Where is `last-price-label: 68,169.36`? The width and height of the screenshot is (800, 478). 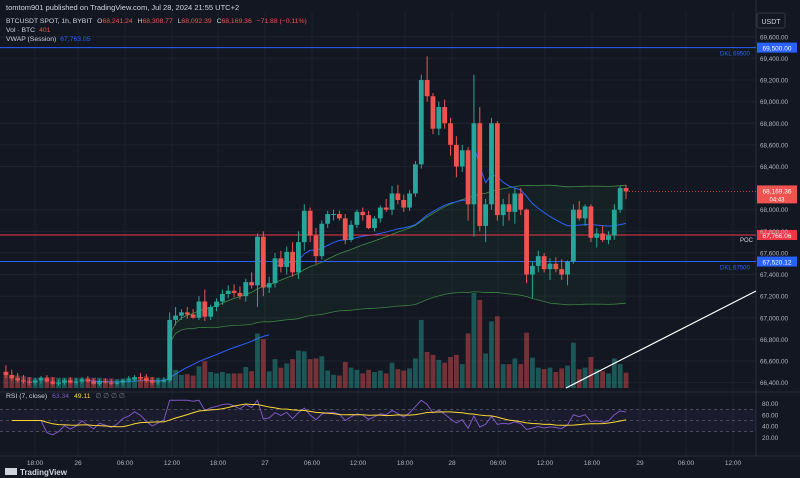 last-price-label: 68,169.36 is located at coordinates (777, 191).